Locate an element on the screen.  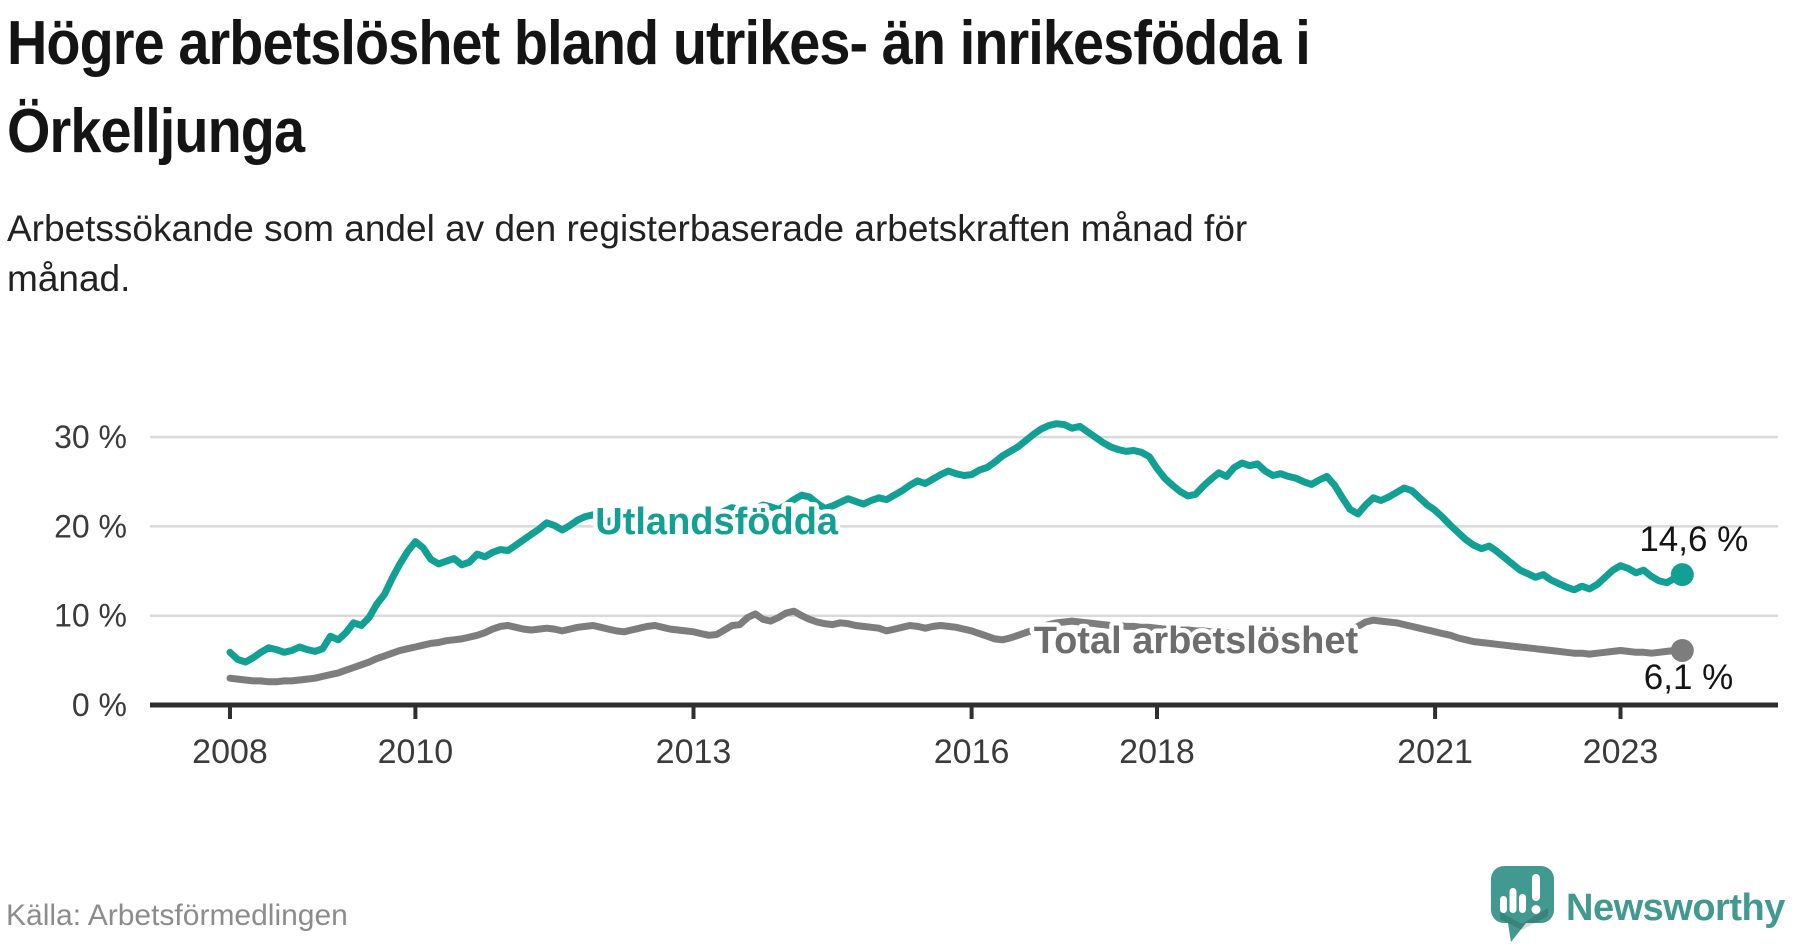
series-end-dot-utlandsfodda is located at coordinates (1682, 575).